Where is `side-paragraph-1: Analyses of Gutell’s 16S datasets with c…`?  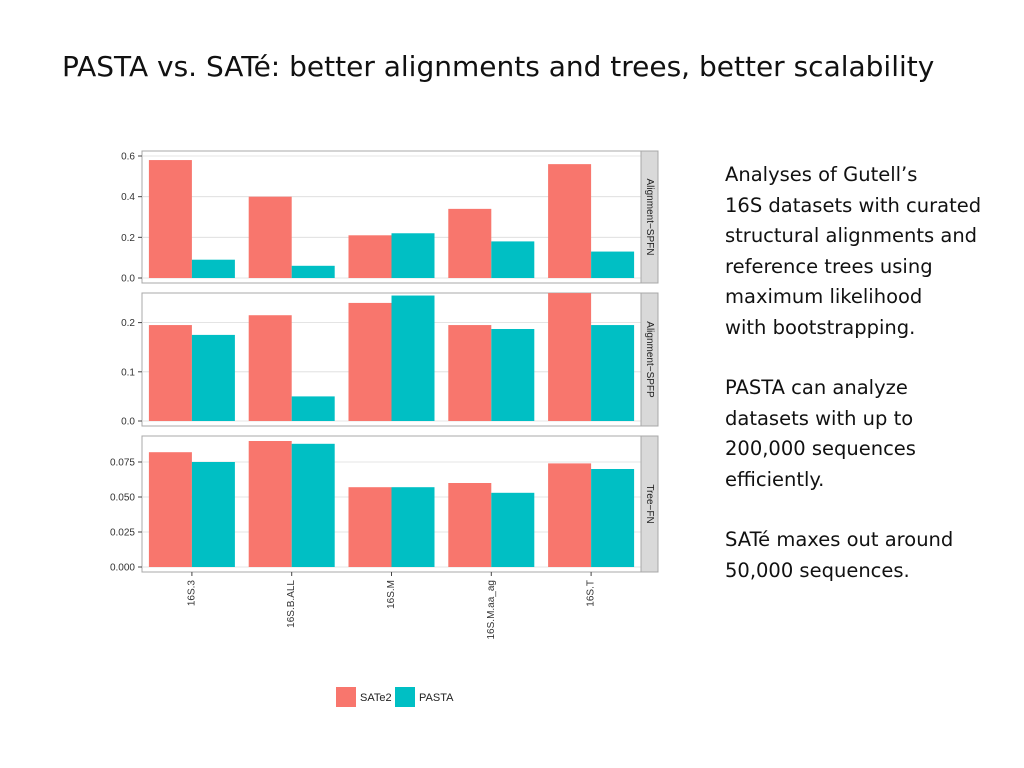
side-paragraph-1: Analyses of Gutell’s 16S datasets with c… is located at coordinates (870, 251).